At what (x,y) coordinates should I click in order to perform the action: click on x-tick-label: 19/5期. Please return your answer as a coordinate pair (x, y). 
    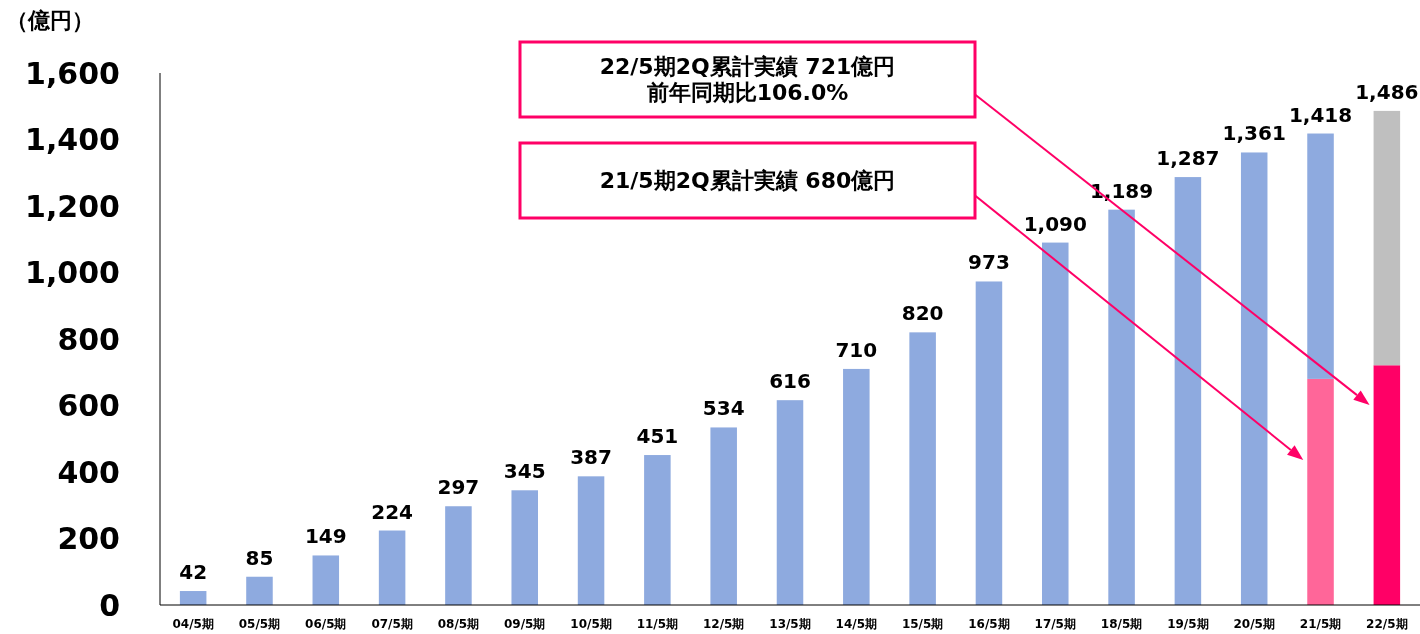
    Looking at the image, I should click on (1188, 624).